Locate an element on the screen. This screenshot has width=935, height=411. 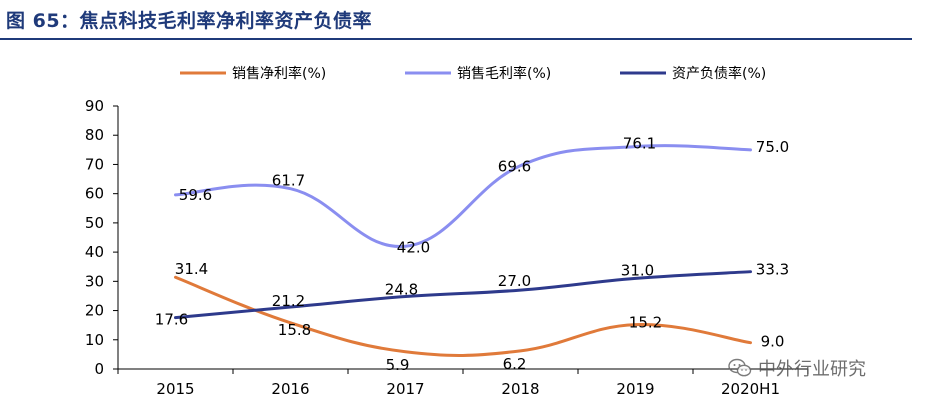
x-tick-label: 2015 is located at coordinates (175, 389).